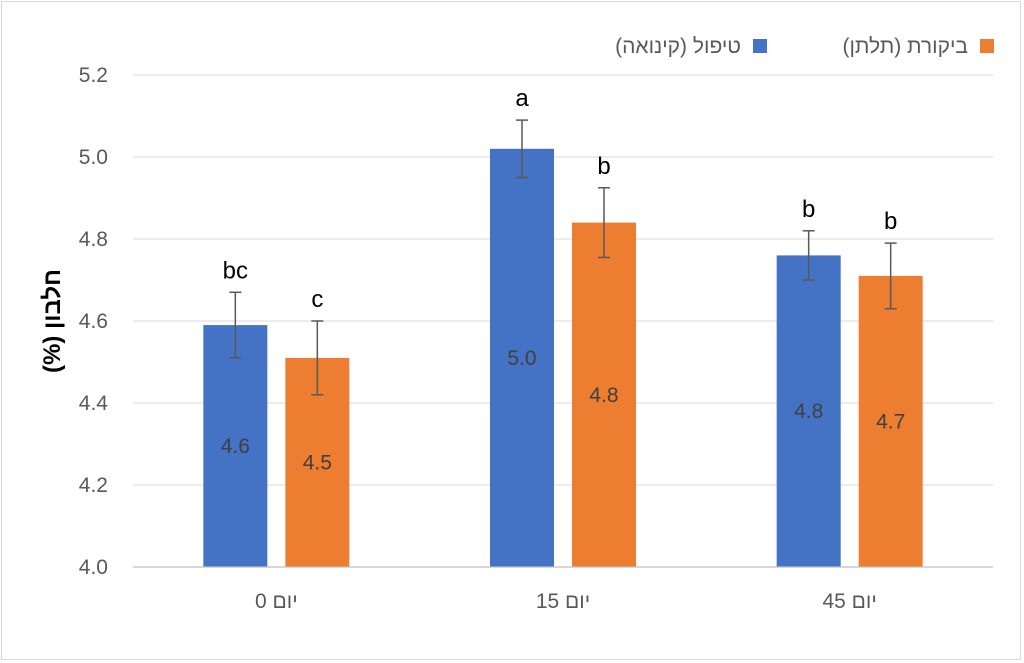 This screenshot has width=1024, height=663. Describe the element at coordinates (678, 46) in the screenshot. I see `legend-label: טיפול (קינואה)` at that location.